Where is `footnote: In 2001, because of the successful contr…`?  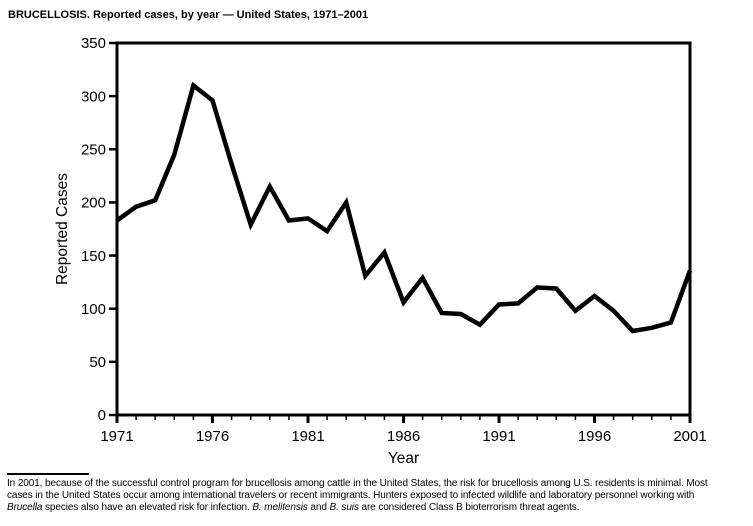 footnote: In 2001, because of the successful contr… is located at coordinates (378, 493).